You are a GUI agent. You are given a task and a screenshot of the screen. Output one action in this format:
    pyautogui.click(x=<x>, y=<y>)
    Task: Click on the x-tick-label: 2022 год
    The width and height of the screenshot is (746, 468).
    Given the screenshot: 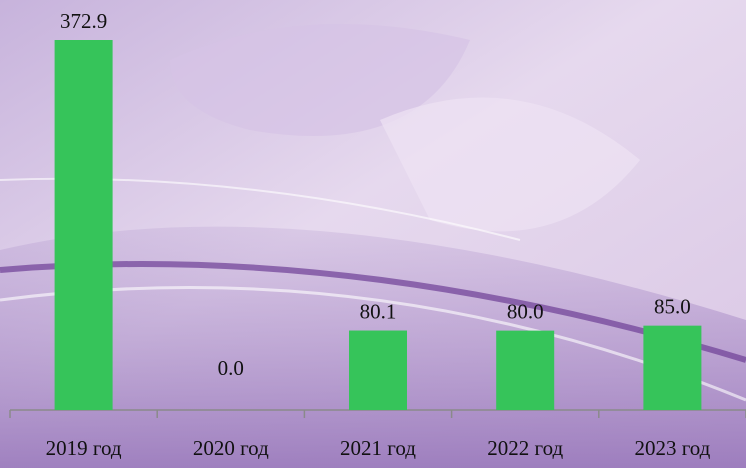 What is the action you would take?
    pyautogui.click(x=525, y=448)
    